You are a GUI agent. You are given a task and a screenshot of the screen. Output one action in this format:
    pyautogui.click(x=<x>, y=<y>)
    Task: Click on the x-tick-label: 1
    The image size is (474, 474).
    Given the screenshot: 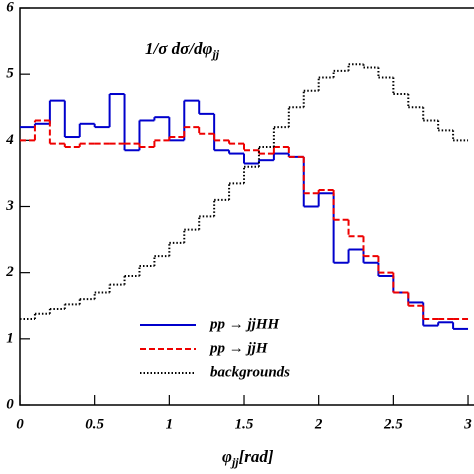 What is the action you would take?
    pyautogui.click(x=170, y=424)
    